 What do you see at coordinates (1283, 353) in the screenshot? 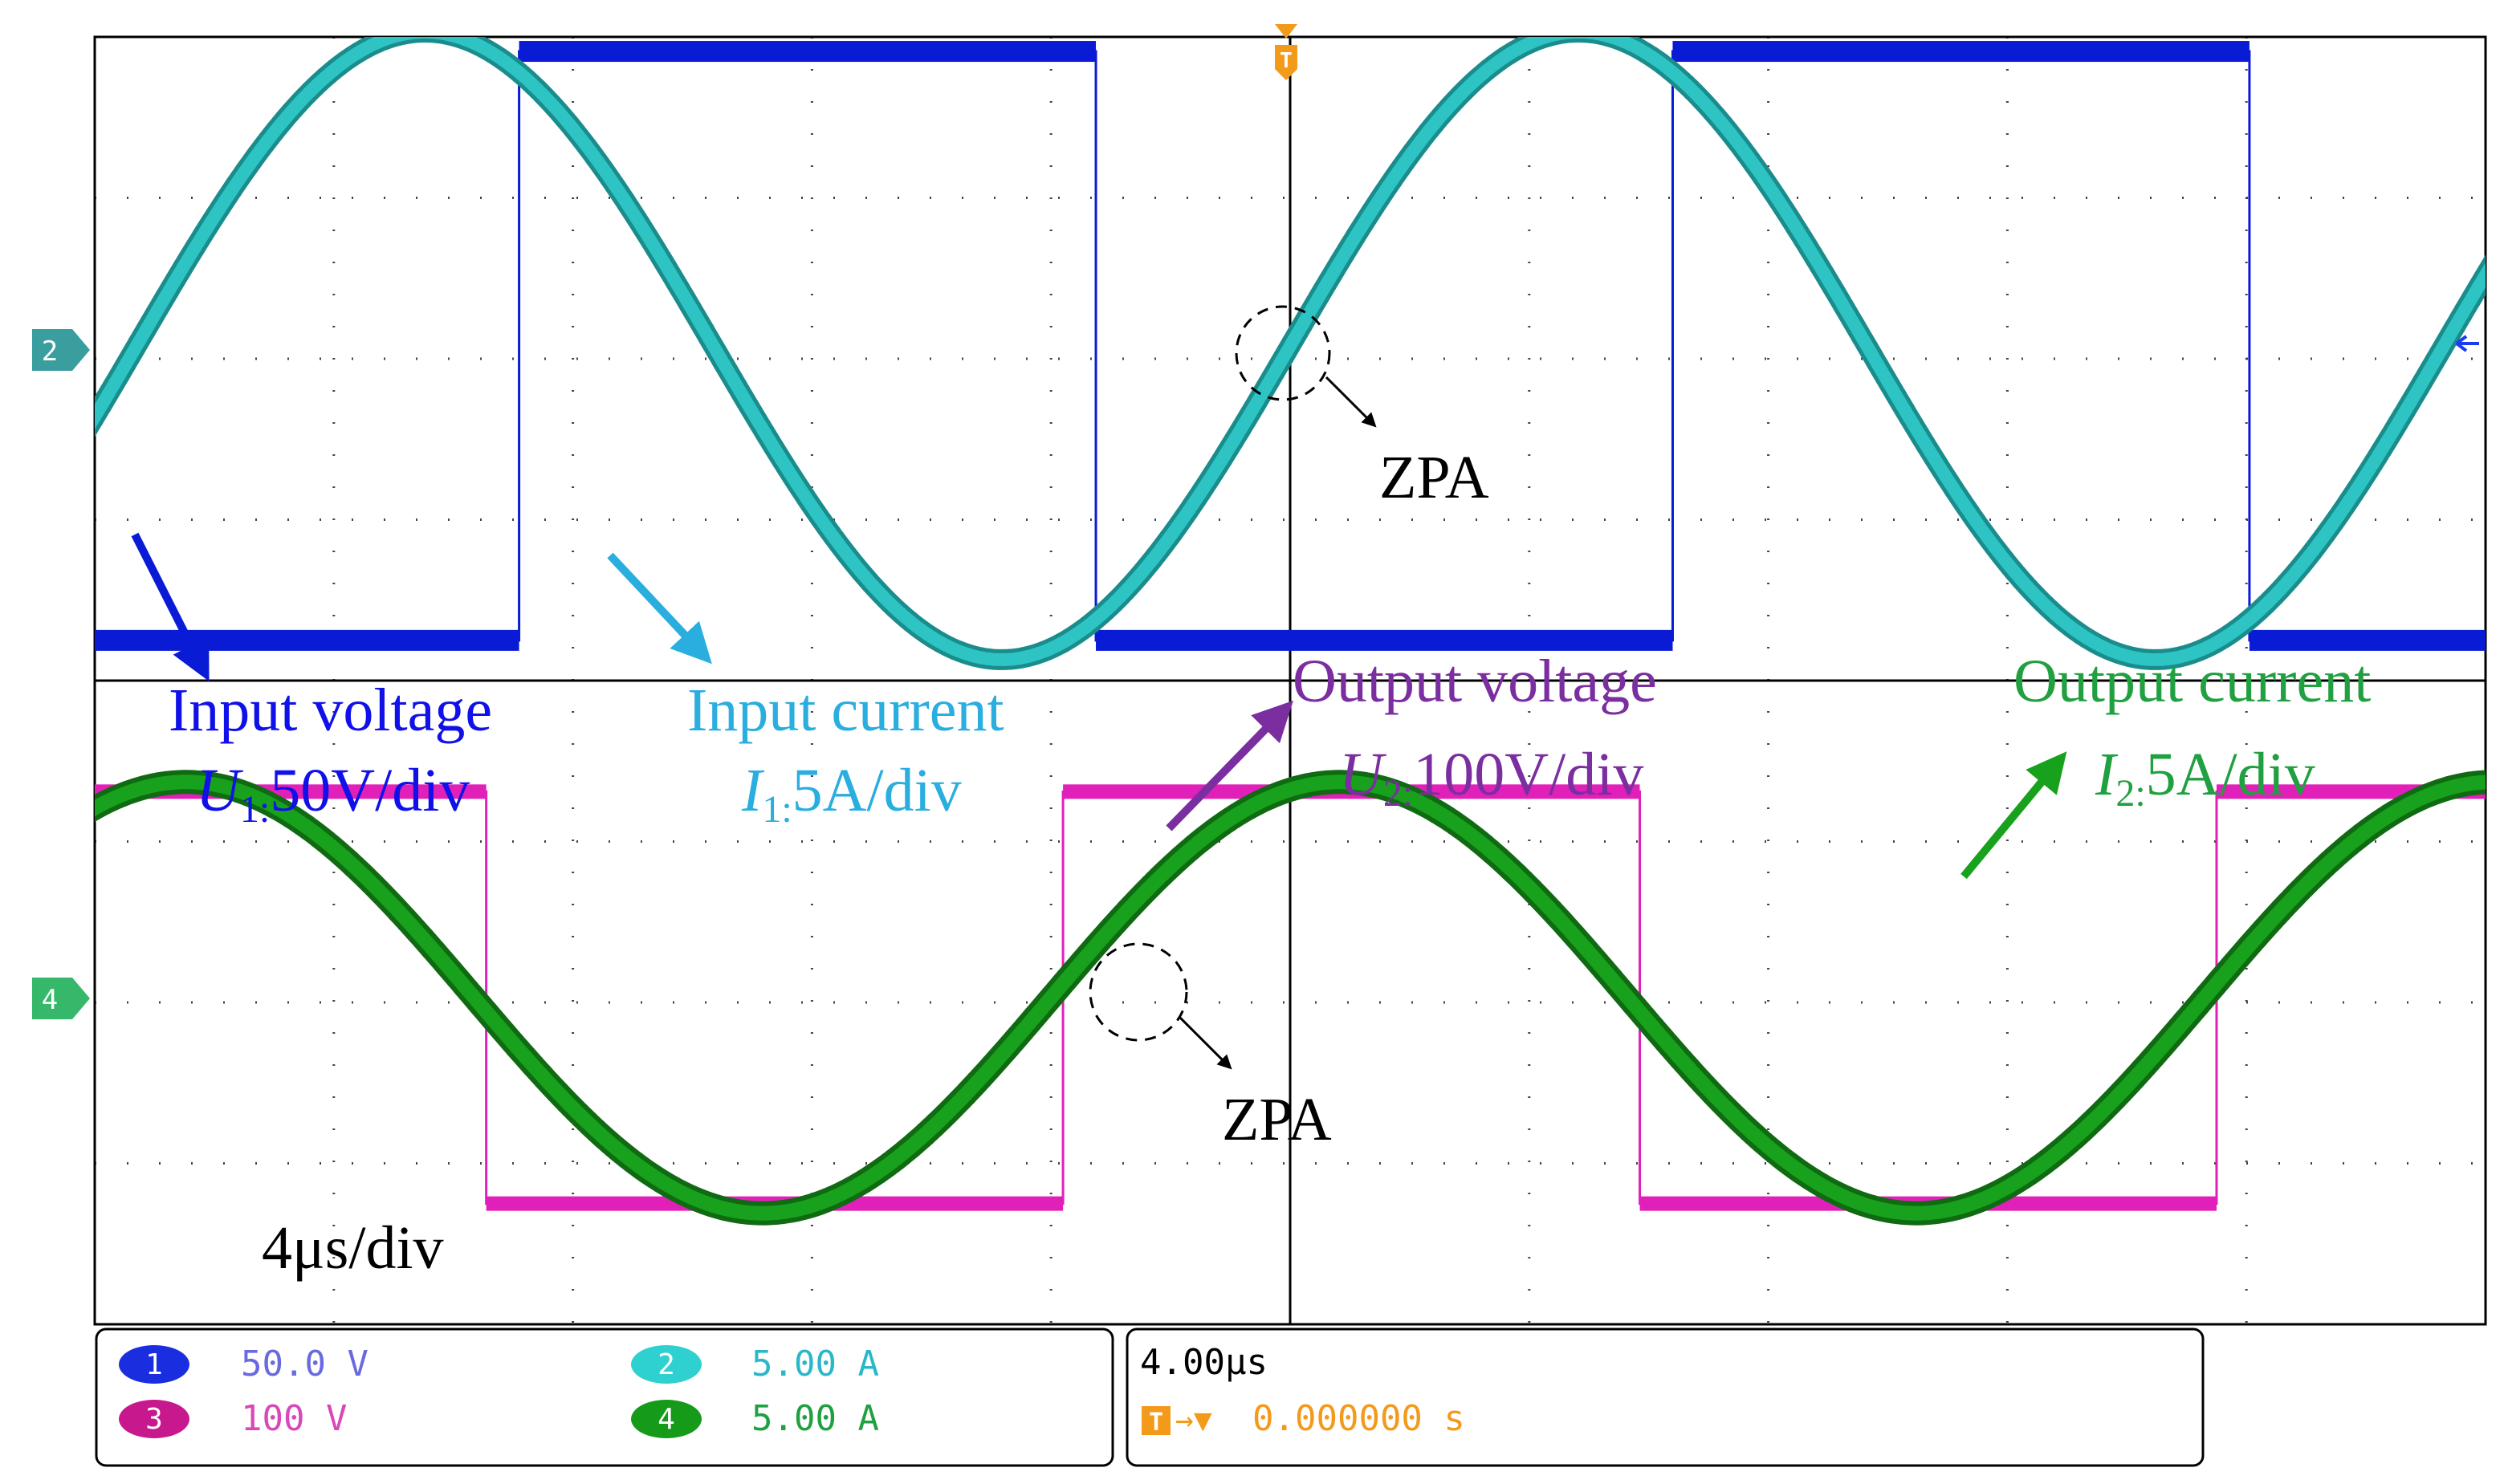
I see `zpa-circle-top` at bounding box center [1283, 353].